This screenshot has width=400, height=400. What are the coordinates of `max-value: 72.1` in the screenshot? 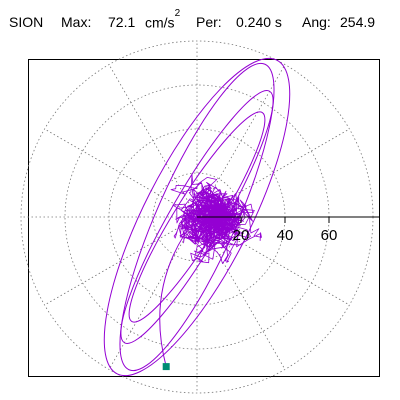 It's located at (122, 22).